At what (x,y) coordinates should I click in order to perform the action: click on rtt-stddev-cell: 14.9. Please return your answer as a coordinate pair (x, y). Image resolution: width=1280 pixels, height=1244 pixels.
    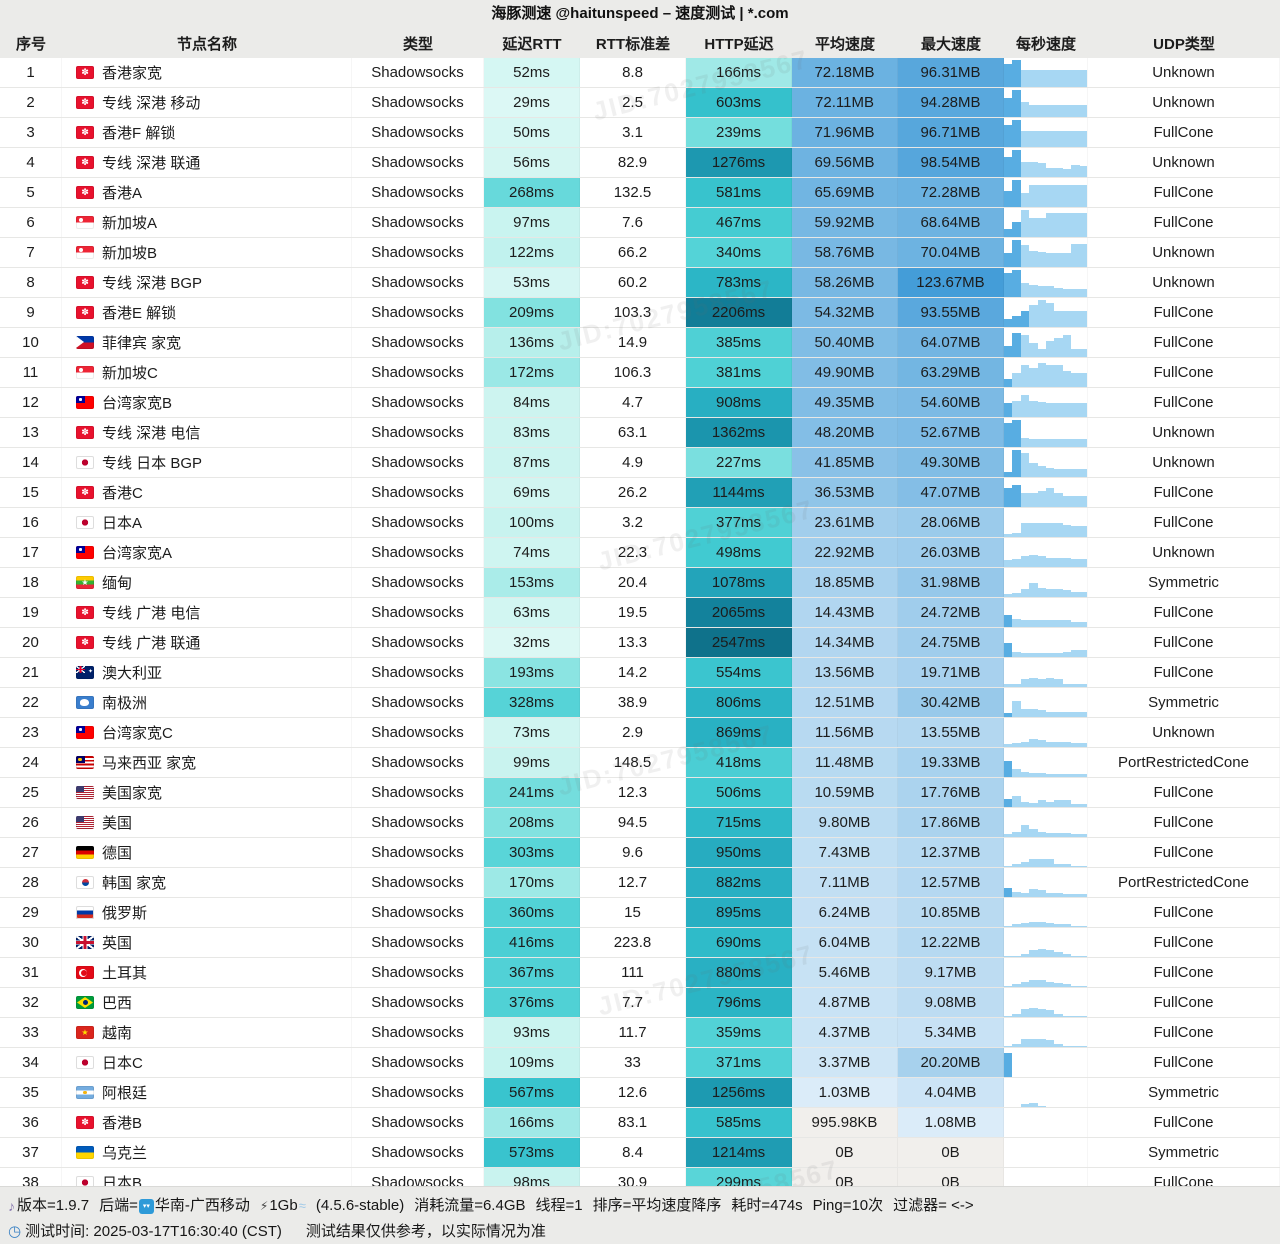
    Looking at the image, I should click on (633, 342).